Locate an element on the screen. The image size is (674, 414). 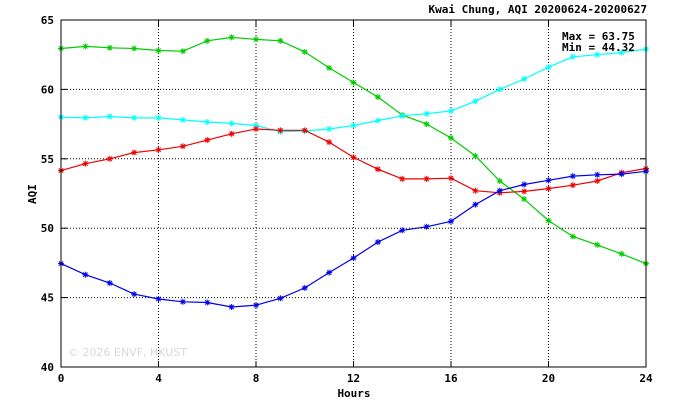
y-tick-label: 65 is located at coordinates (47, 20).